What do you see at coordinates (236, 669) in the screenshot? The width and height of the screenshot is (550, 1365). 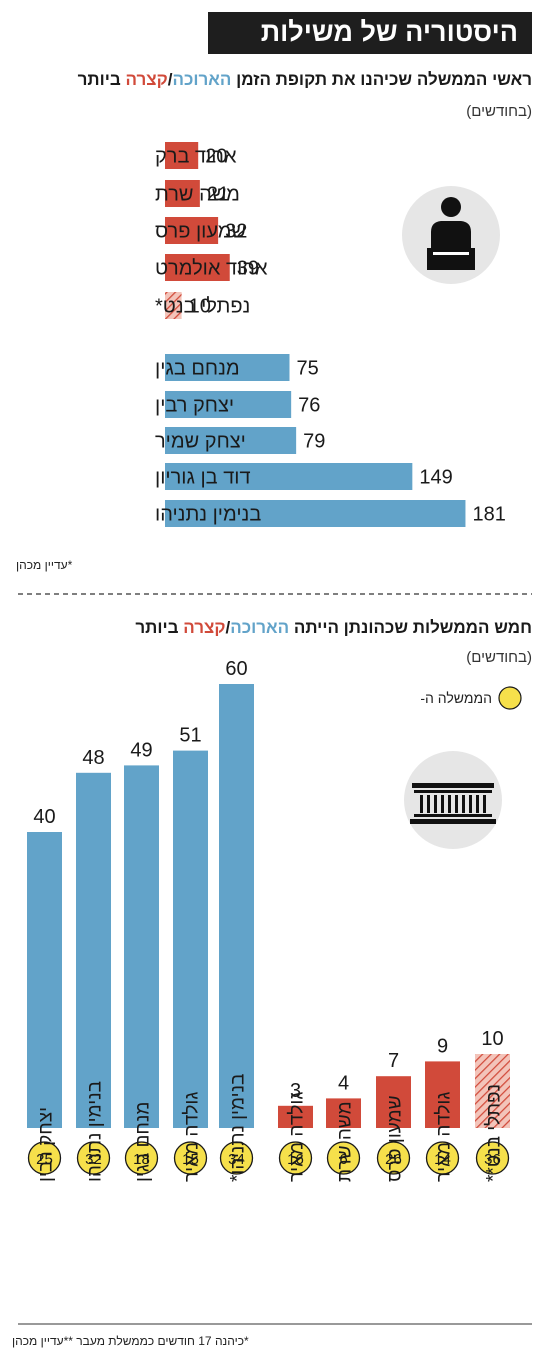 I see `bar-value-label: 60` at bounding box center [236, 669].